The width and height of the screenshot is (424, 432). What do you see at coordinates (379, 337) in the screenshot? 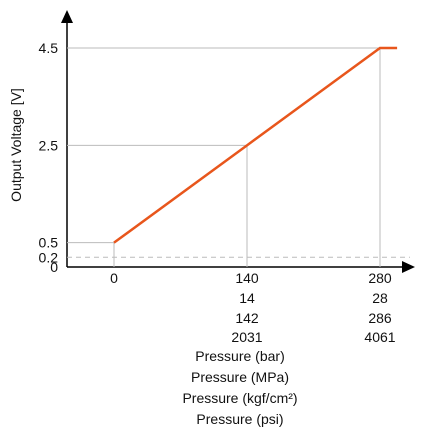
I see `x-tick-label-r3-c2: 4061` at bounding box center [379, 337].